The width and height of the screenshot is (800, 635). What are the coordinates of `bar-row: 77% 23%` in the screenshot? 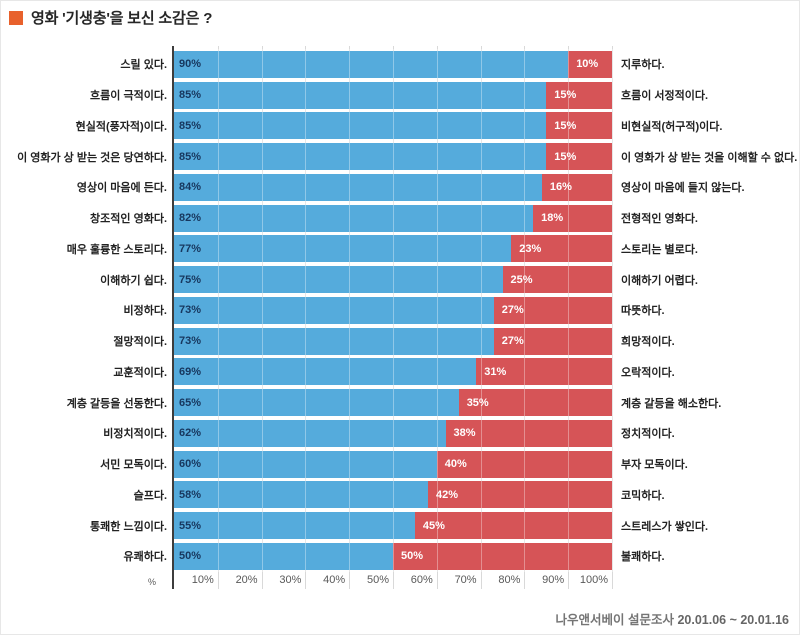 It's located at (393, 249).